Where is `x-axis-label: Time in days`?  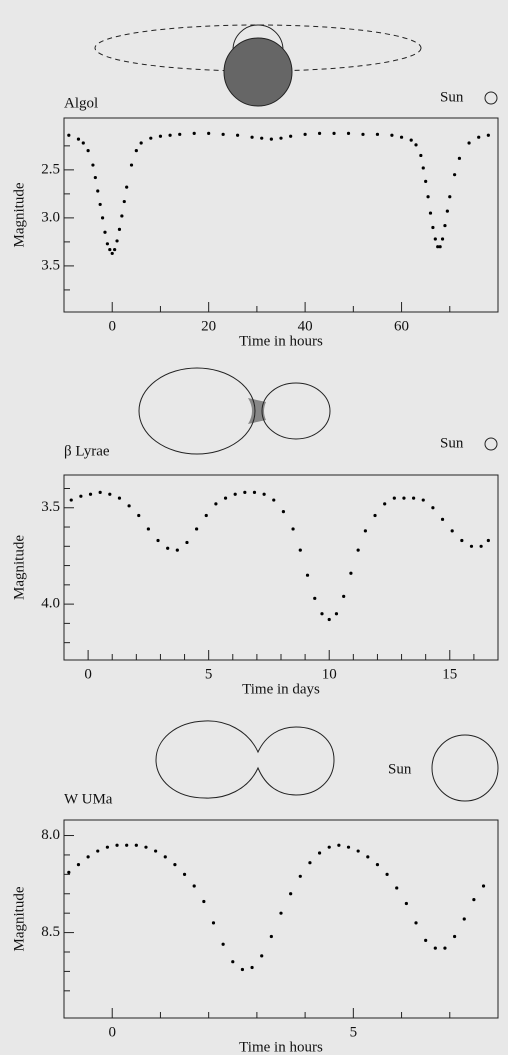
x-axis-label: Time in days is located at coordinates (281, 689).